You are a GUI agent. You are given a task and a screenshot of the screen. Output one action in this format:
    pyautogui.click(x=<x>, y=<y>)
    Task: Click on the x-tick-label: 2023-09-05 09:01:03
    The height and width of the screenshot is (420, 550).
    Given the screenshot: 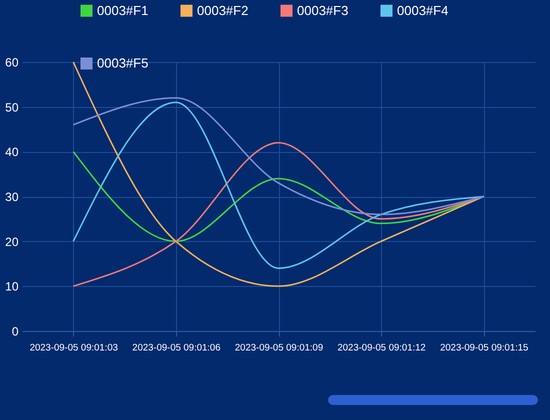 What is the action you would take?
    pyautogui.click(x=74, y=348)
    